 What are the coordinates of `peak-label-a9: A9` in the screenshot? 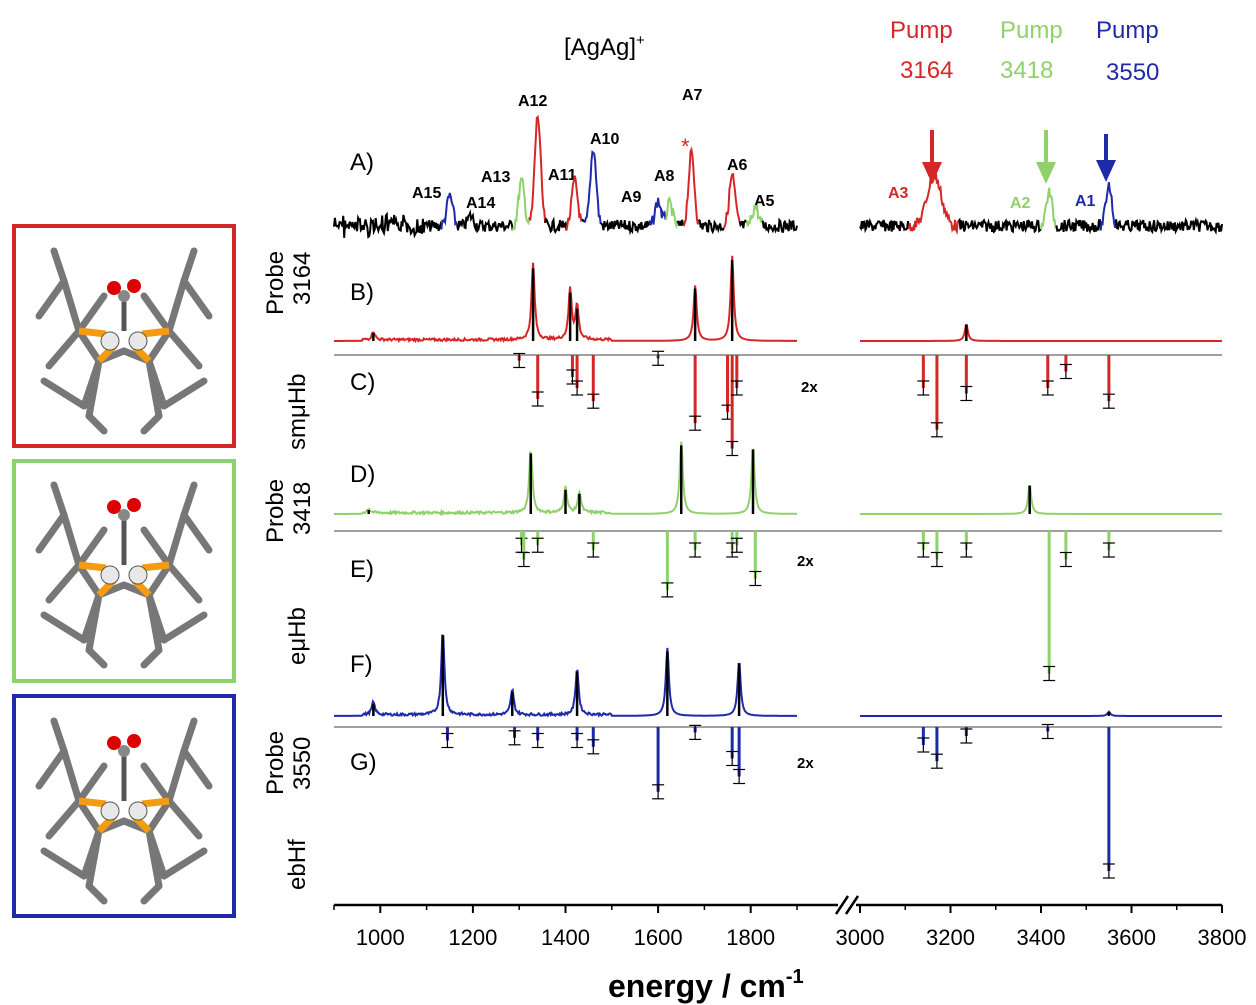 It's located at (631, 197).